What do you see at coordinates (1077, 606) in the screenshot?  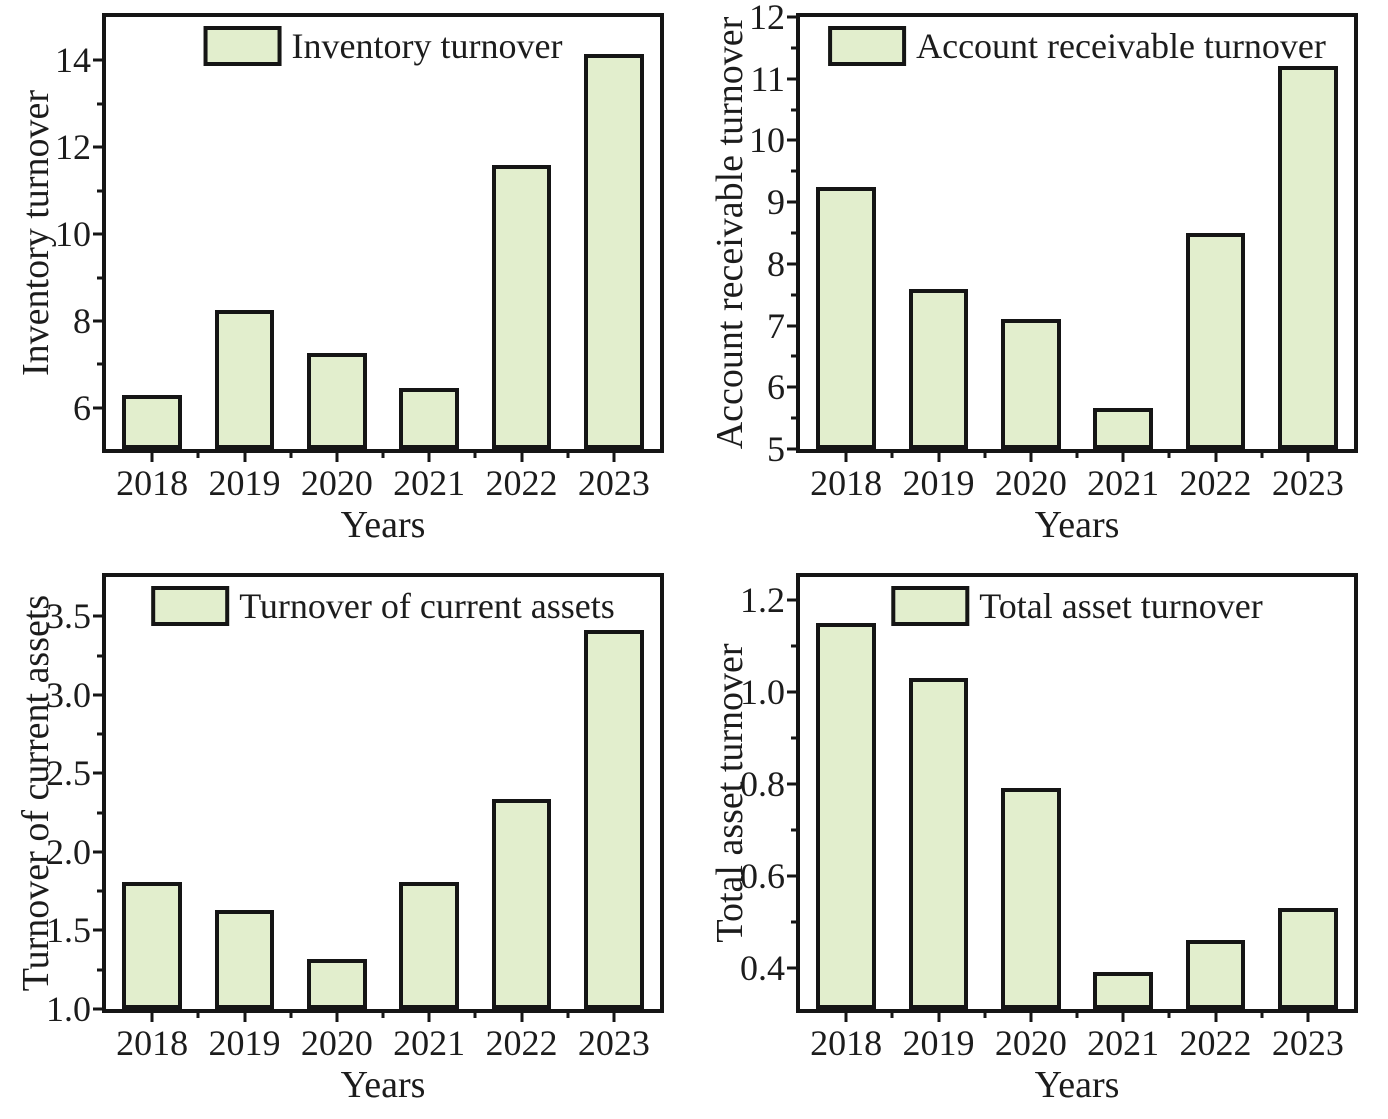 I see `legend: Total asset turnover` at bounding box center [1077, 606].